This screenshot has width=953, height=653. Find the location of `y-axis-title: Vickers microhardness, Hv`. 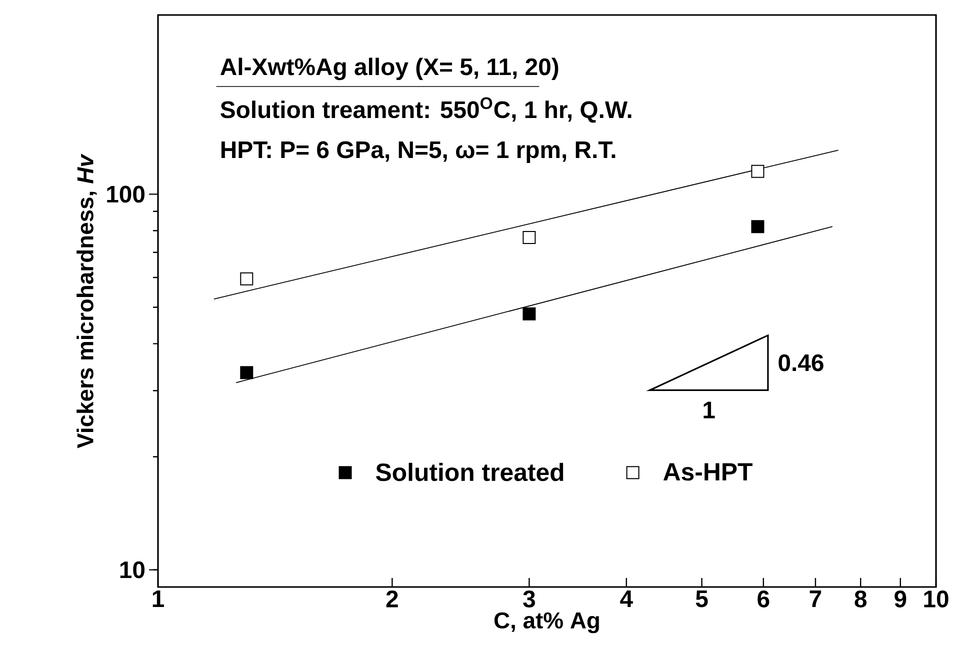

y-axis-title: Vickers microhardness, Hv is located at coordinates (86, 301).